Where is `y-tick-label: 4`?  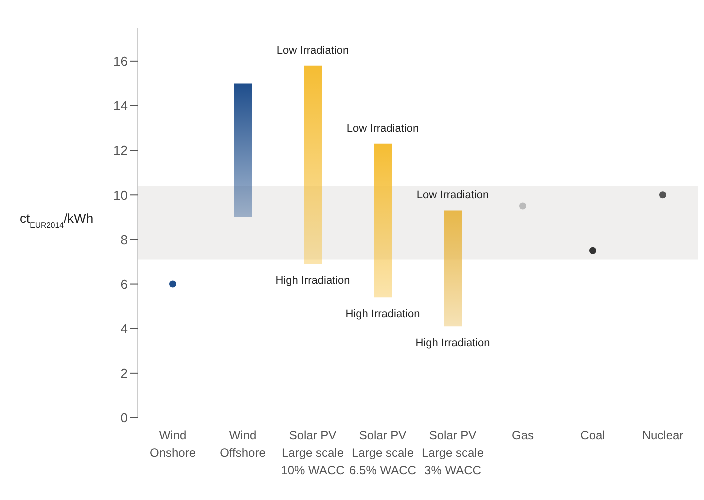
y-tick-label: 4 is located at coordinates (124, 328).